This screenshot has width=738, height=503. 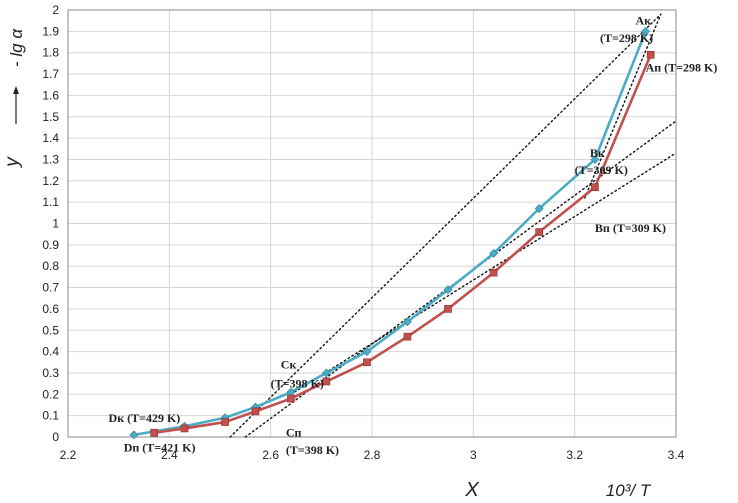 What do you see at coordinates (473, 455) in the screenshot?
I see `x-tick-label: 3` at bounding box center [473, 455].